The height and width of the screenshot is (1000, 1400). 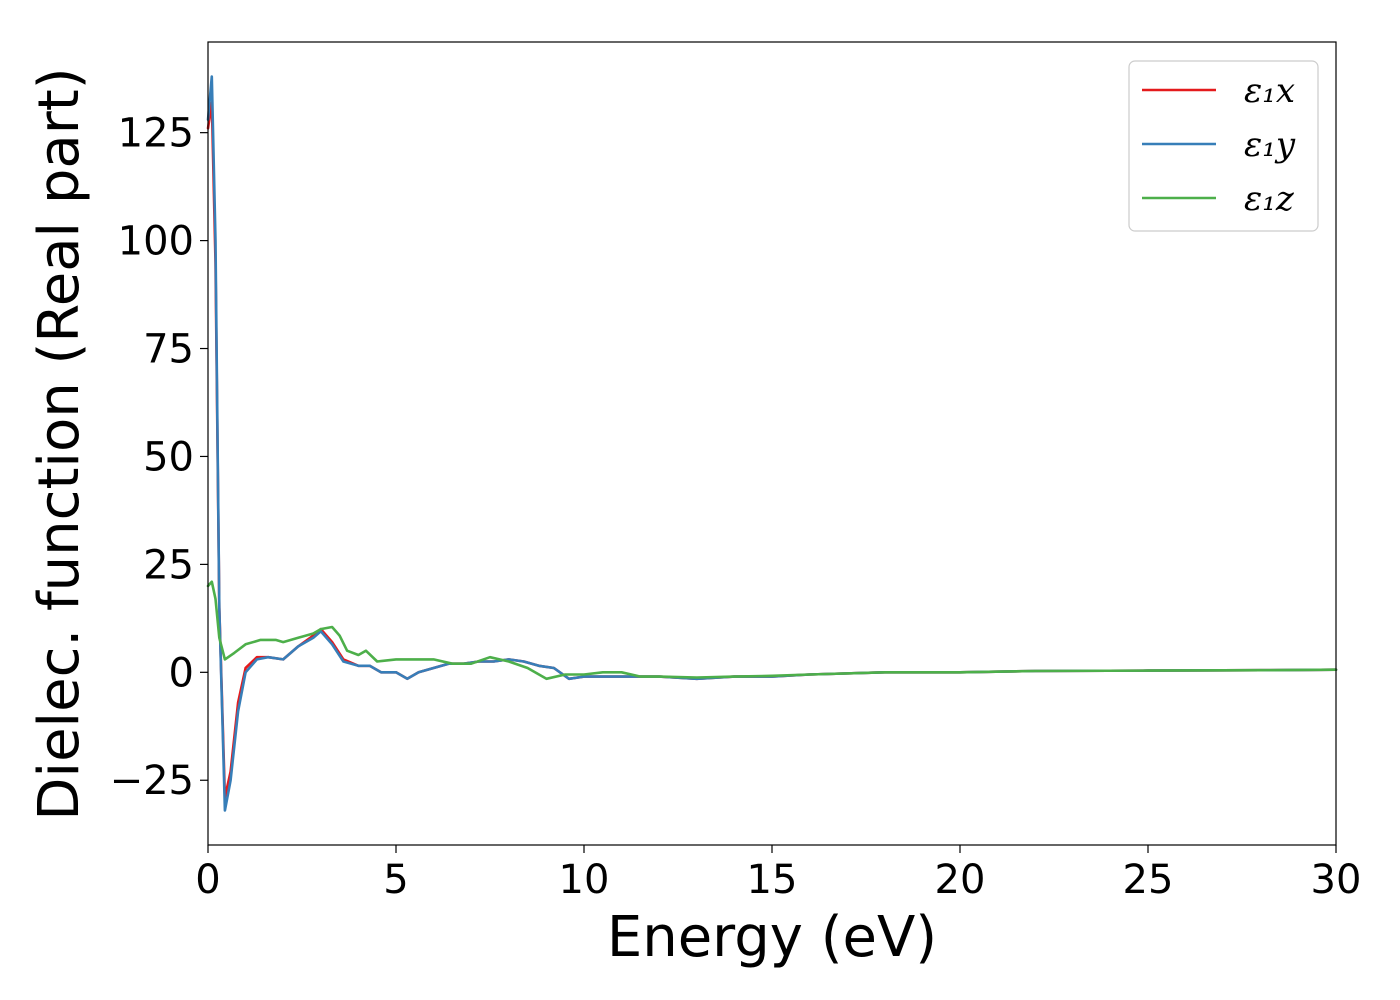 I want to click on y-tick-label: 50, so click(x=168, y=457).